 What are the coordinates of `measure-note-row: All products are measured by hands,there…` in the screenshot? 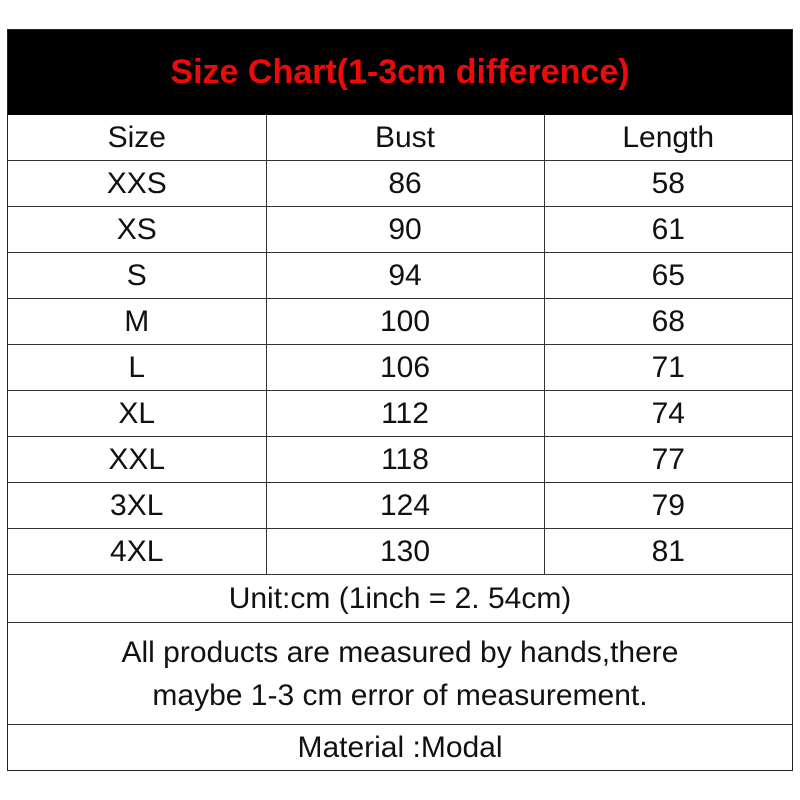 It's located at (400, 673).